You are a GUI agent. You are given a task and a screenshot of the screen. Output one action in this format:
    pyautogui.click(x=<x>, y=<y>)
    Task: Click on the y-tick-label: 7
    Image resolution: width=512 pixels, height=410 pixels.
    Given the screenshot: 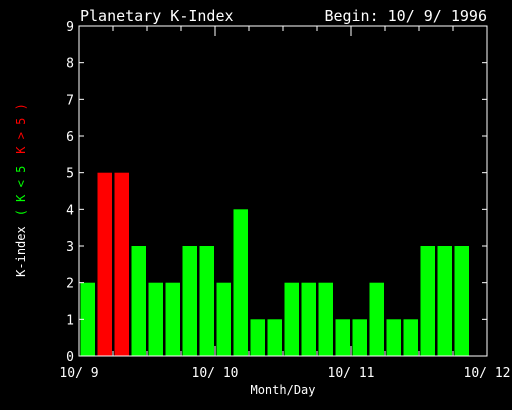 What is the action you would take?
    pyautogui.click(x=70, y=100)
    